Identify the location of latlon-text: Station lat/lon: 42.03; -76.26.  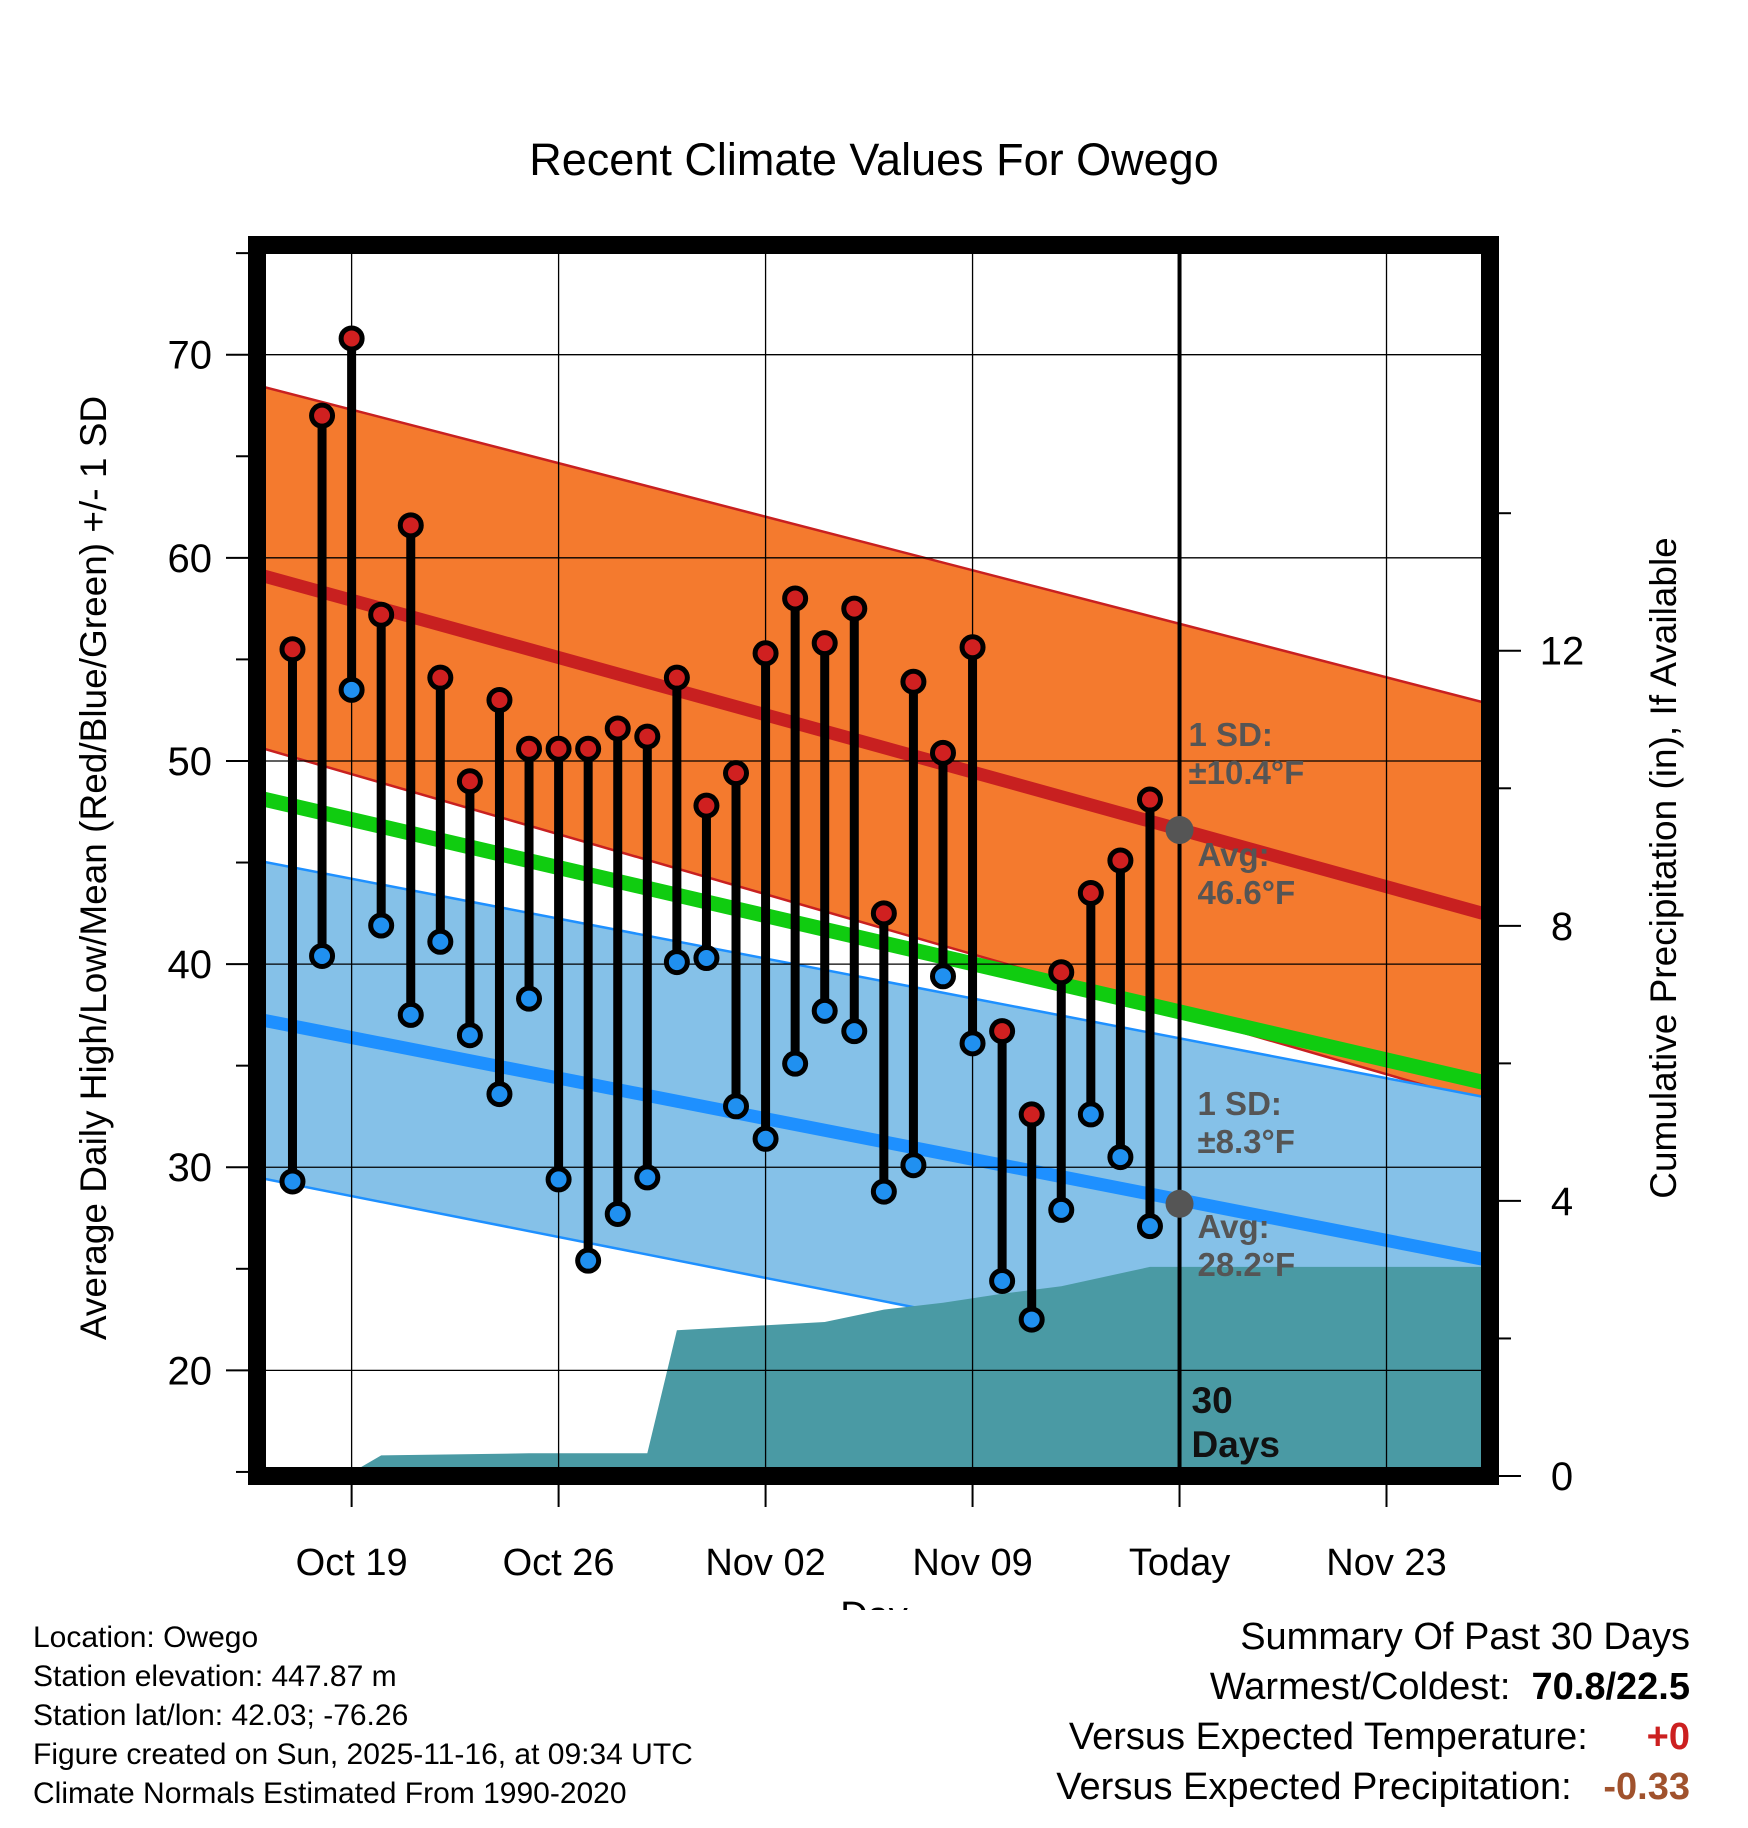
(221, 1715).